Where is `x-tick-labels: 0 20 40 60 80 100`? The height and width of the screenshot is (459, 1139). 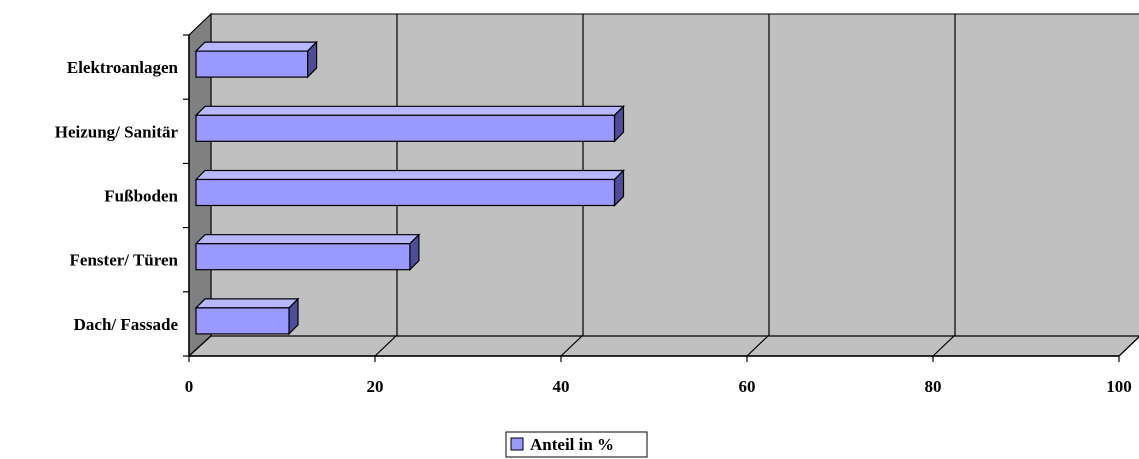 x-tick-labels: 0 20 40 60 80 100 is located at coordinates (658, 386).